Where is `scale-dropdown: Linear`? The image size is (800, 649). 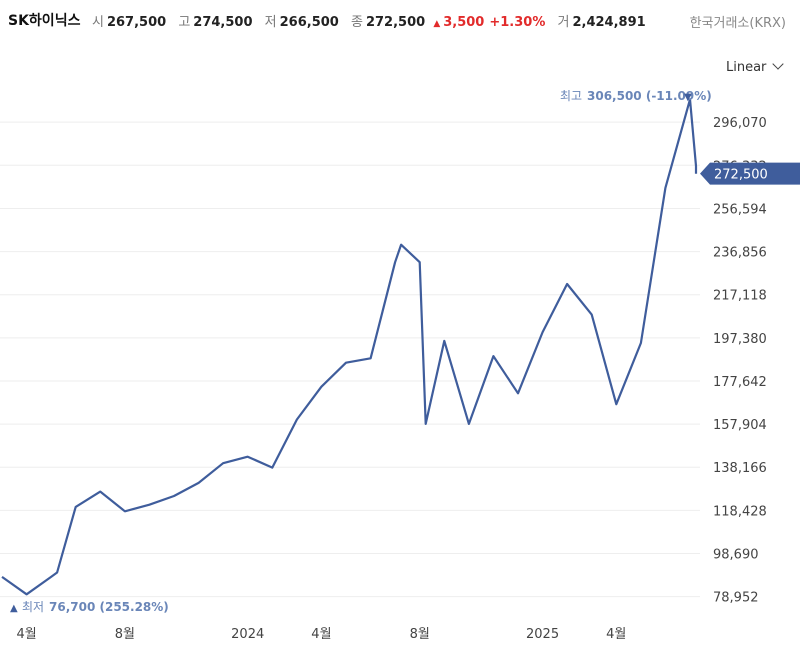 scale-dropdown: Linear is located at coordinates (755, 66).